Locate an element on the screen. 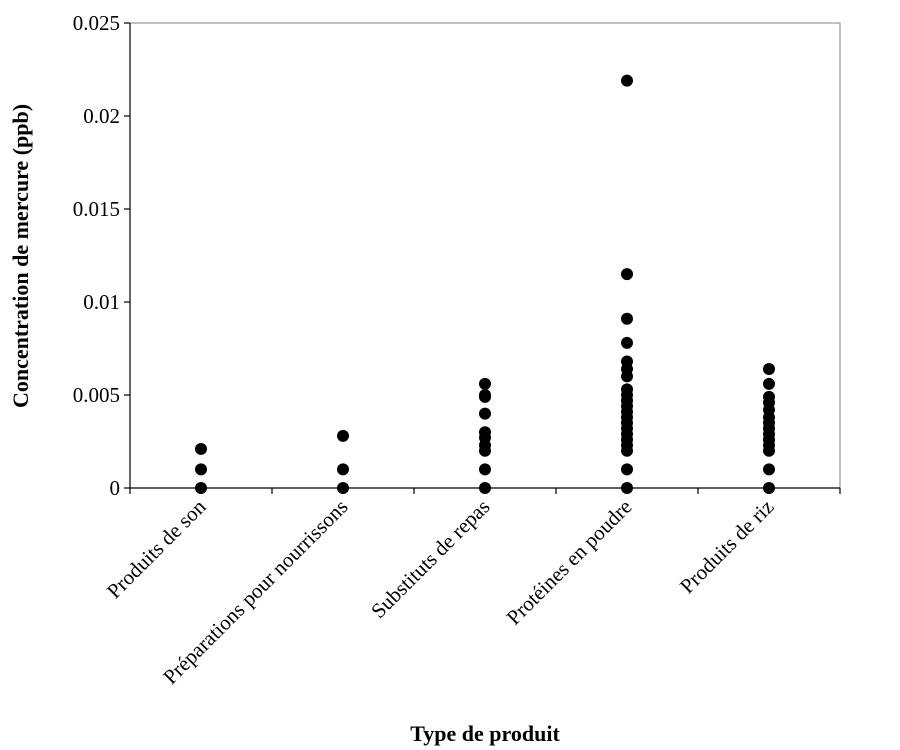 This screenshot has height=750, width=900. y-tick-label: 0.02 is located at coordinates (101, 116).